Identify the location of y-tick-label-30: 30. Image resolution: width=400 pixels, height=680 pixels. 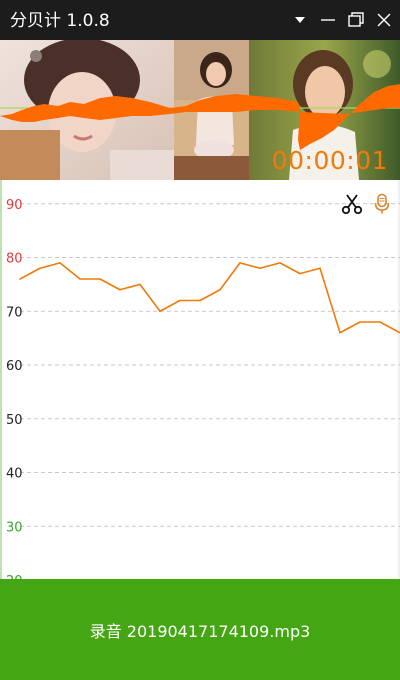
(14, 527).